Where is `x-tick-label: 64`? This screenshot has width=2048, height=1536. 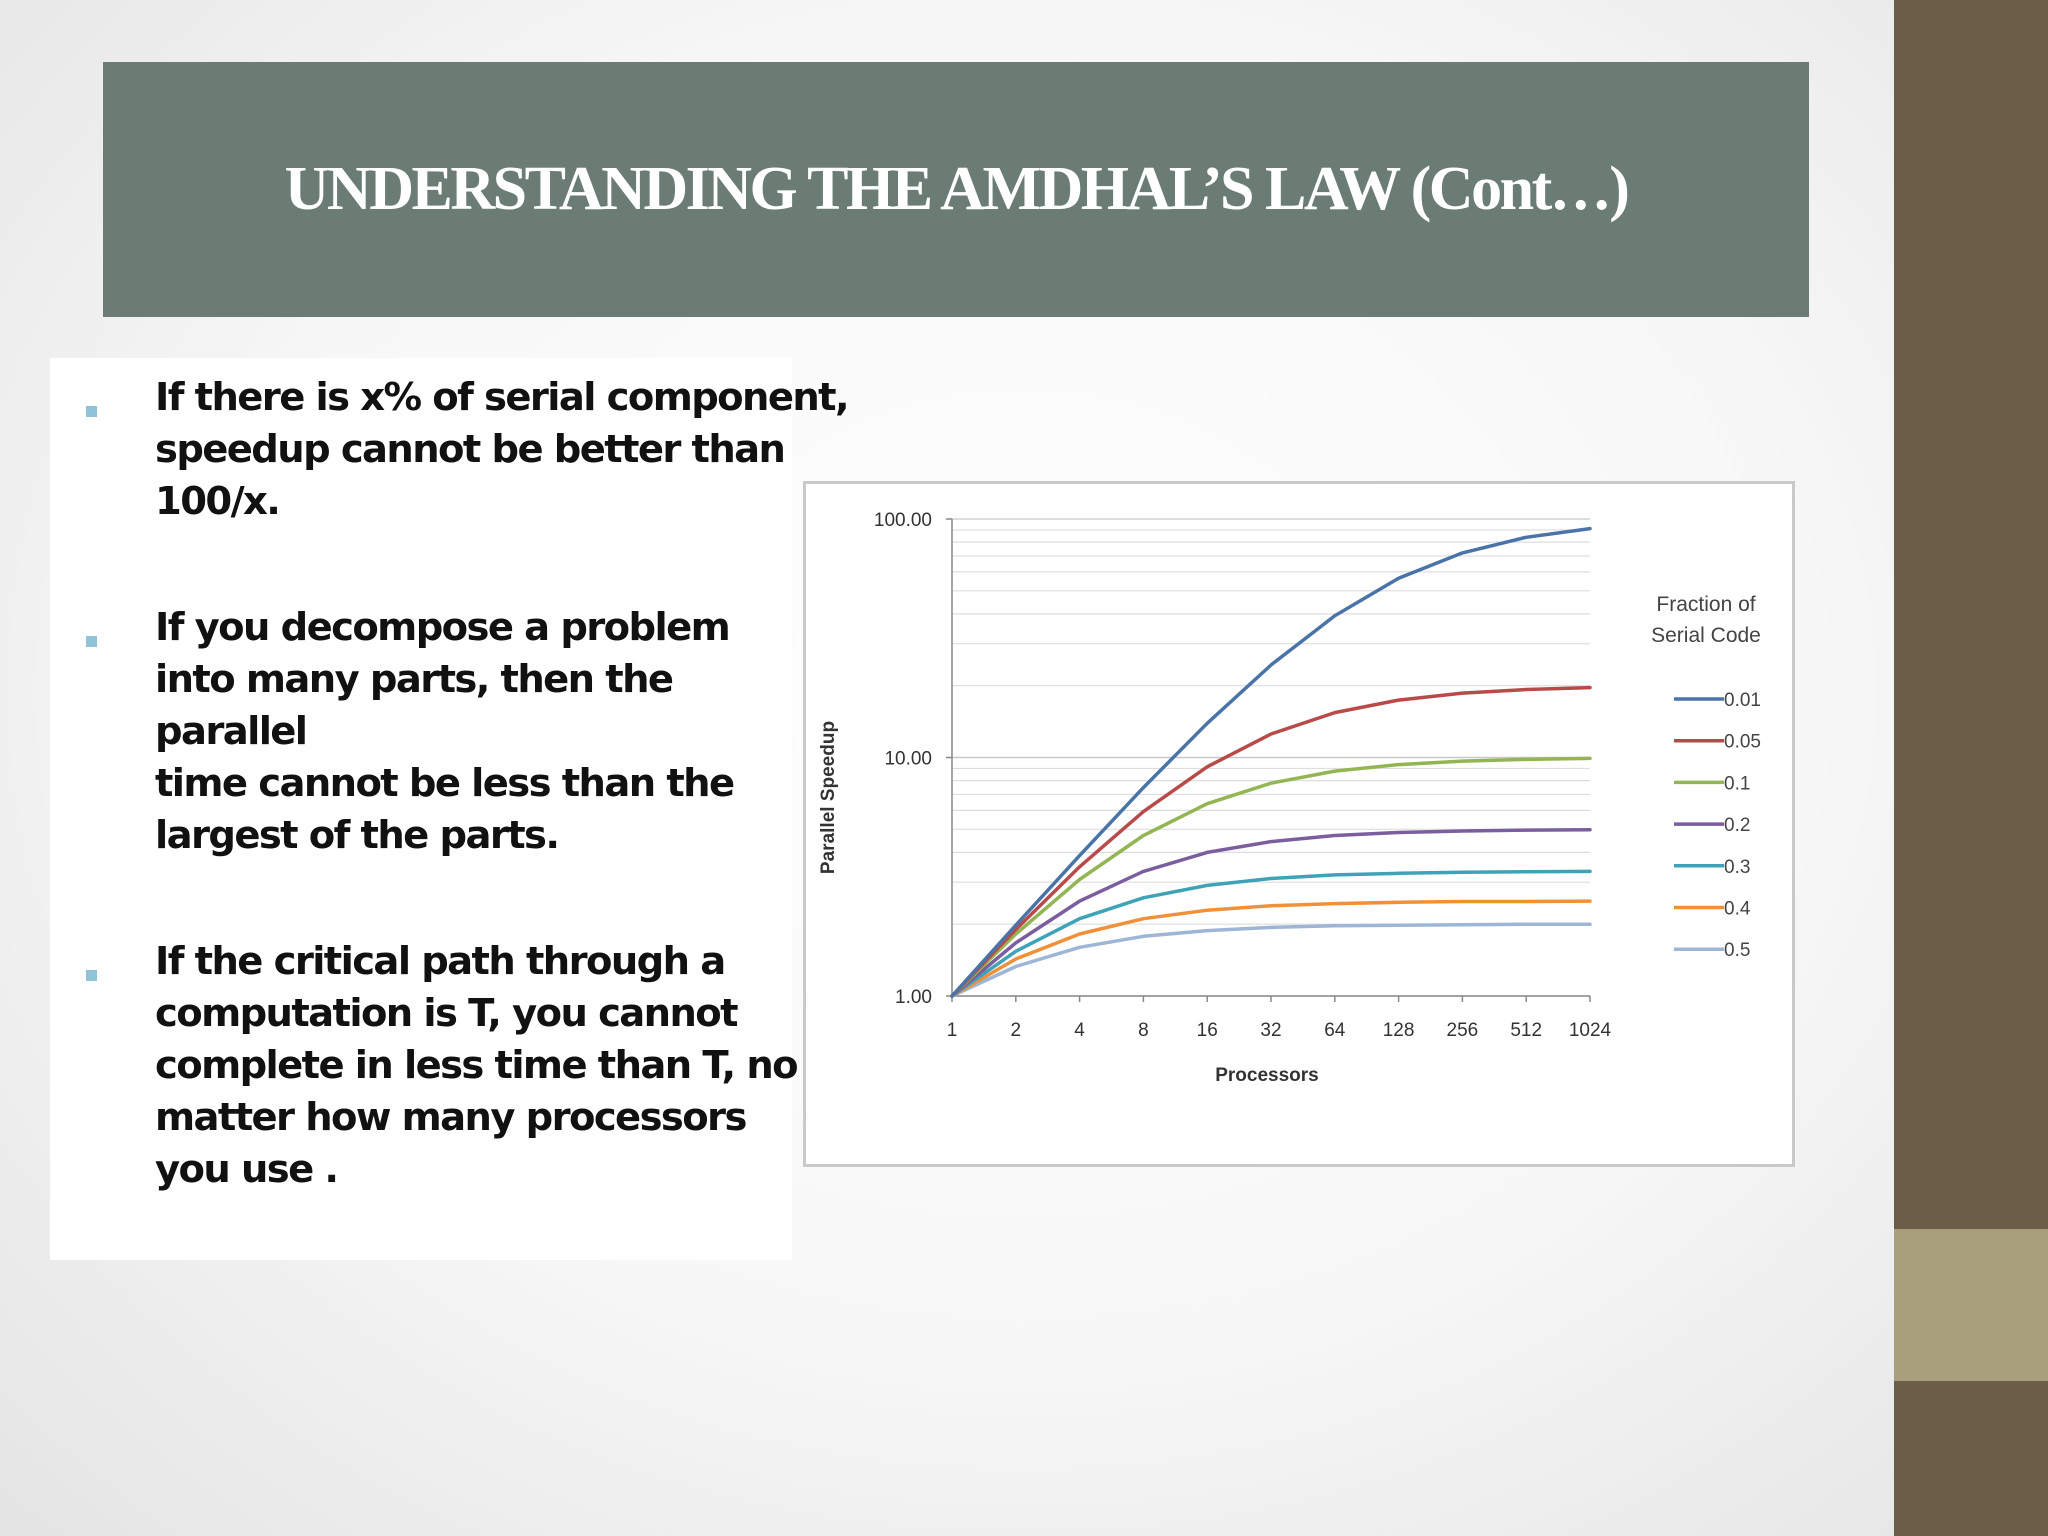
x-tick-label: 64 is located at coordinates (1335, 1030).